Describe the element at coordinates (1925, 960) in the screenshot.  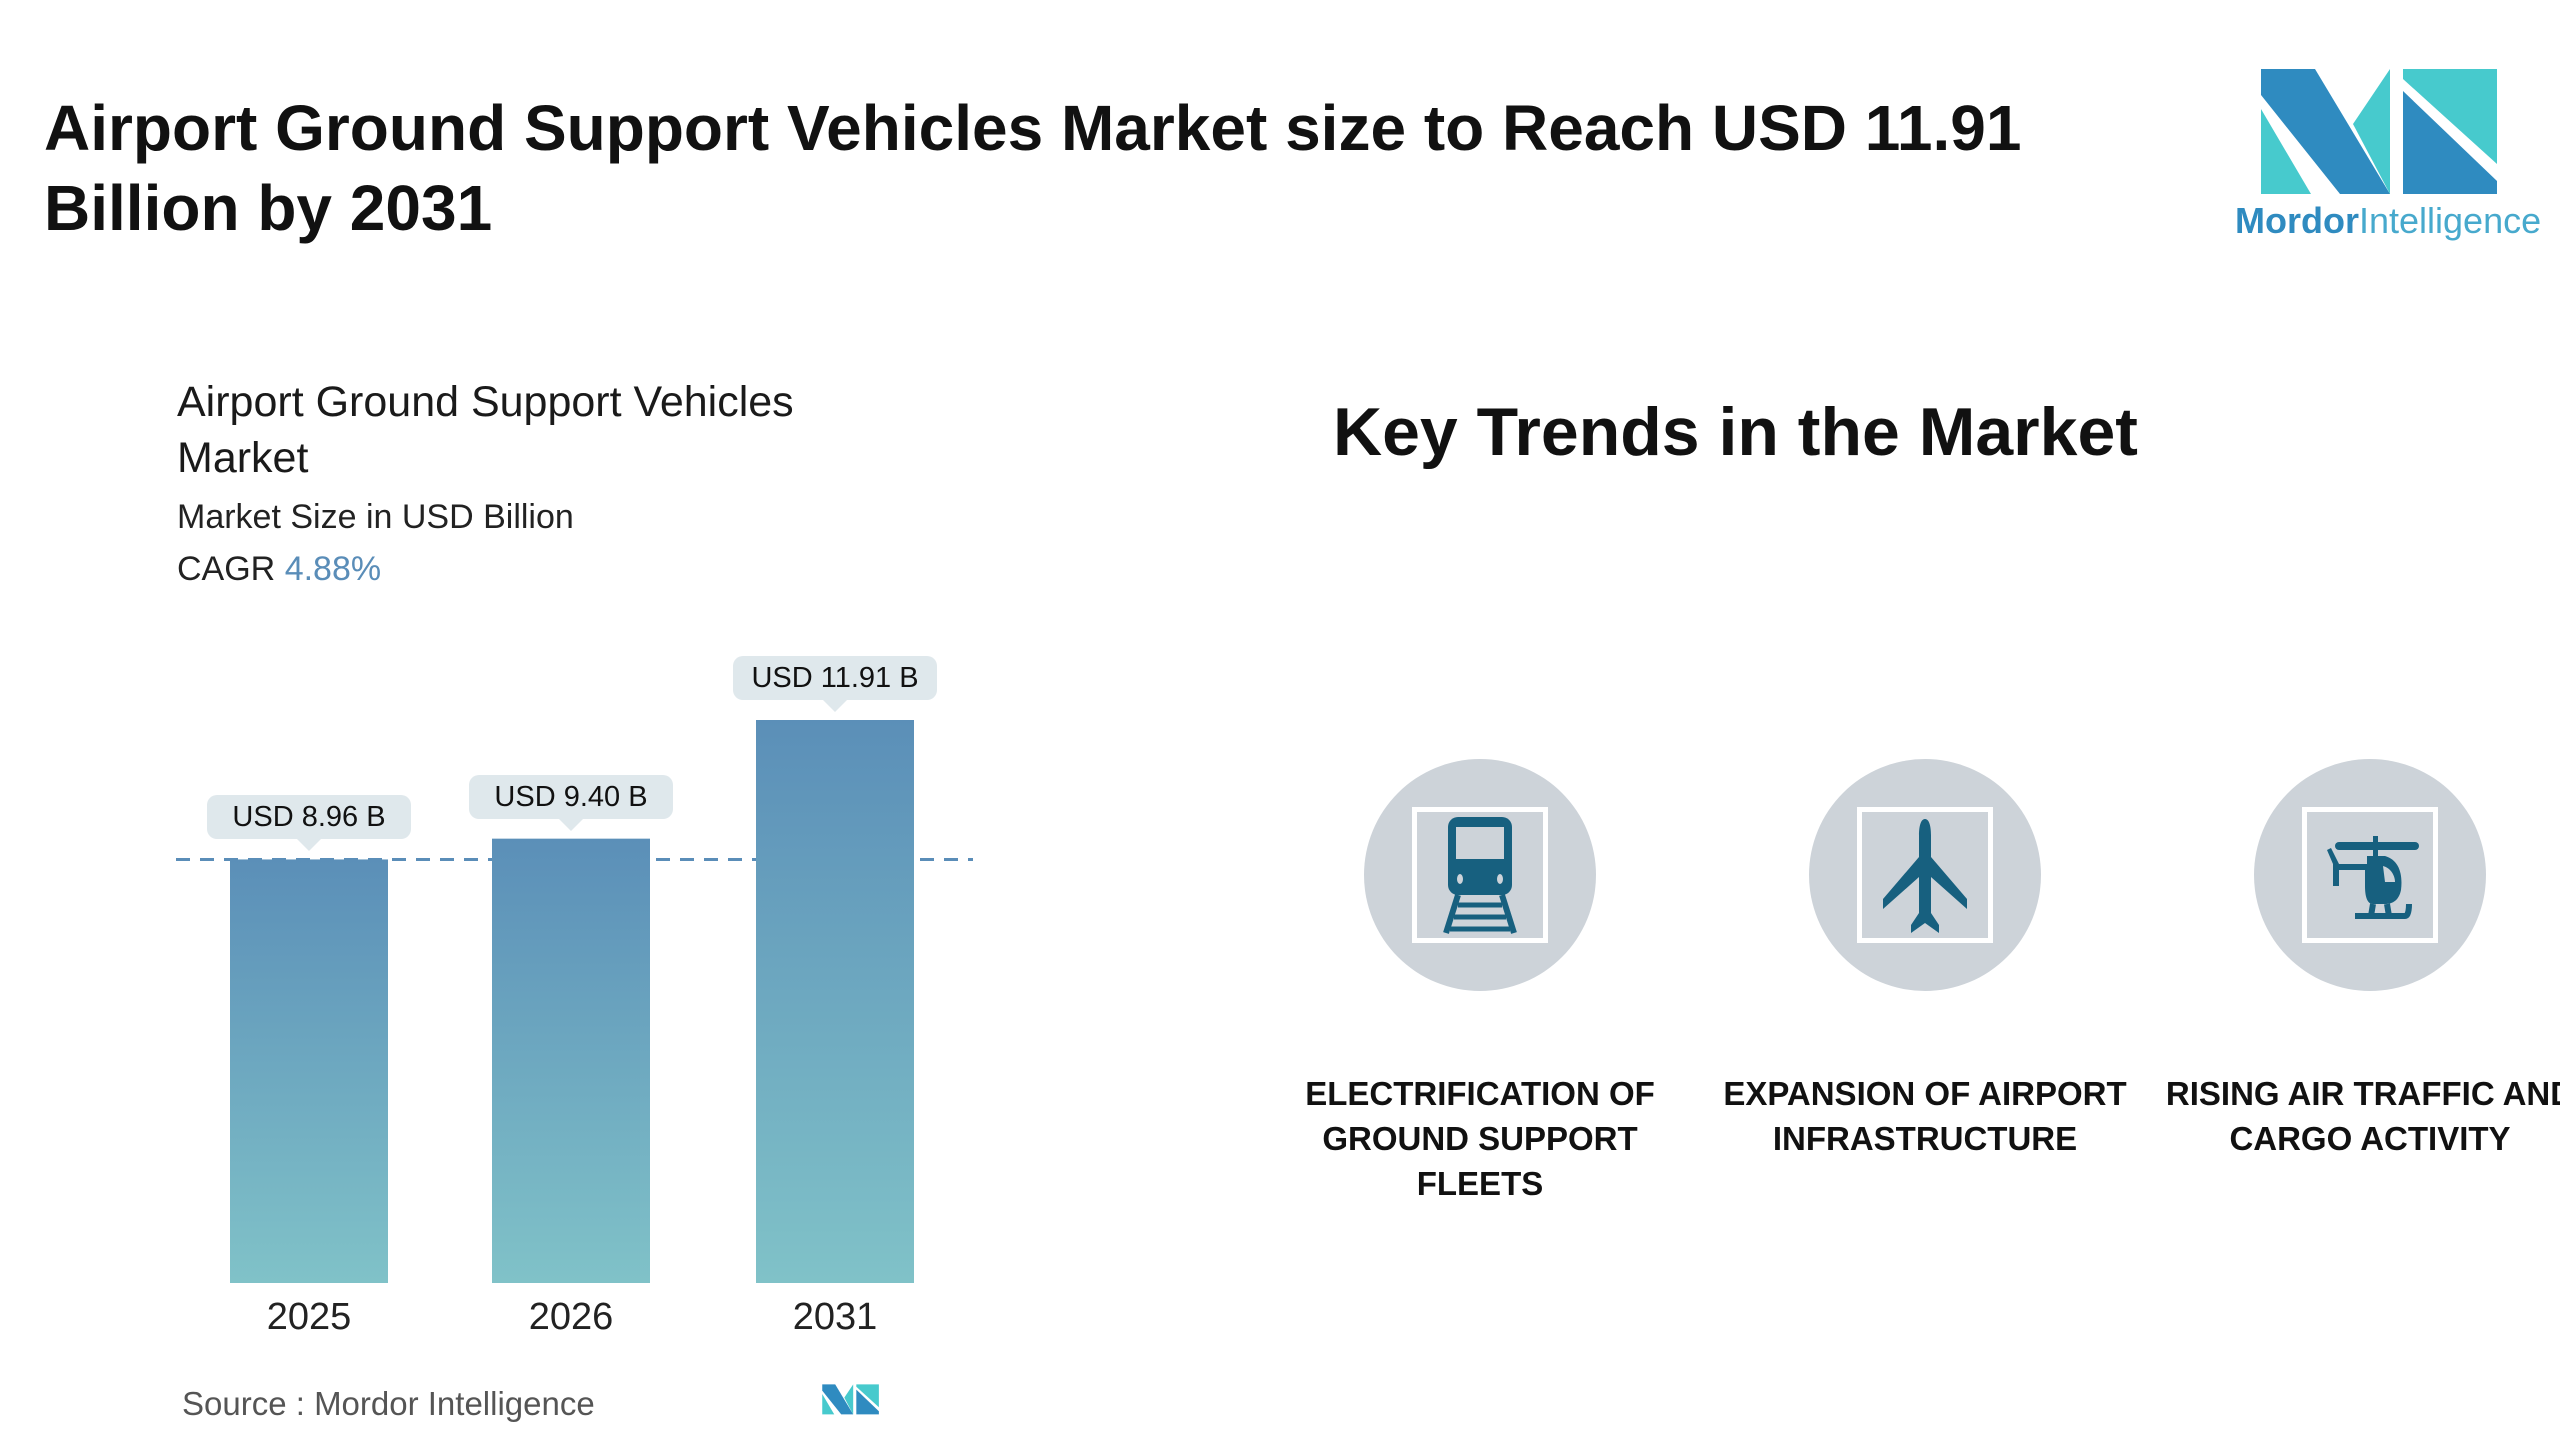
I see `trend-item: EXPANSION OF AIRPORT INFRASTRUCTURE` at that location.